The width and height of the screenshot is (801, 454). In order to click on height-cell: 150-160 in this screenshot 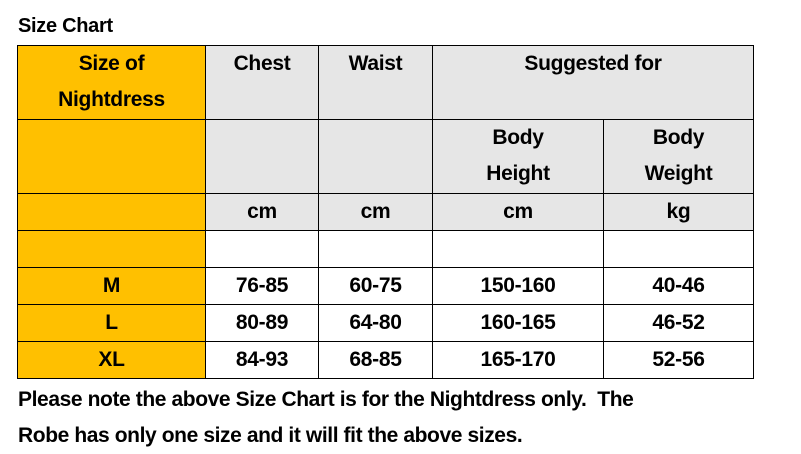, I will do `click(518, 286)`.